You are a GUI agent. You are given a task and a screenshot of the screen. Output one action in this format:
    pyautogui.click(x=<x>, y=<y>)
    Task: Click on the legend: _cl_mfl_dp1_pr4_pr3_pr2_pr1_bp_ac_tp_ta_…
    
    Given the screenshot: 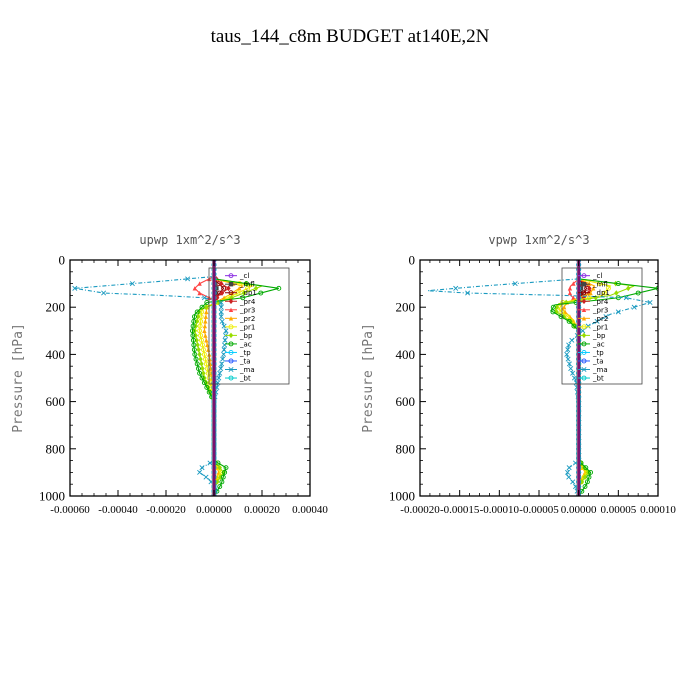 What is the action you would take?
    pyautogui.click(x=249, y=326)
    